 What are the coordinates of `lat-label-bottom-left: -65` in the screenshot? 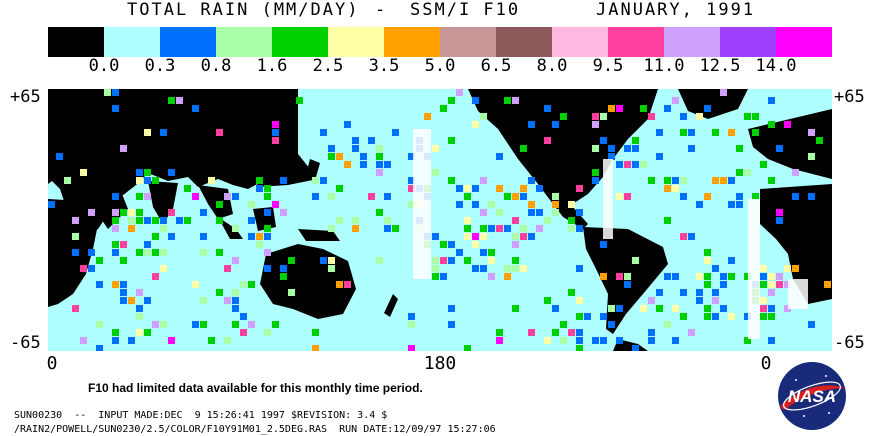 It's located at (25, 343).